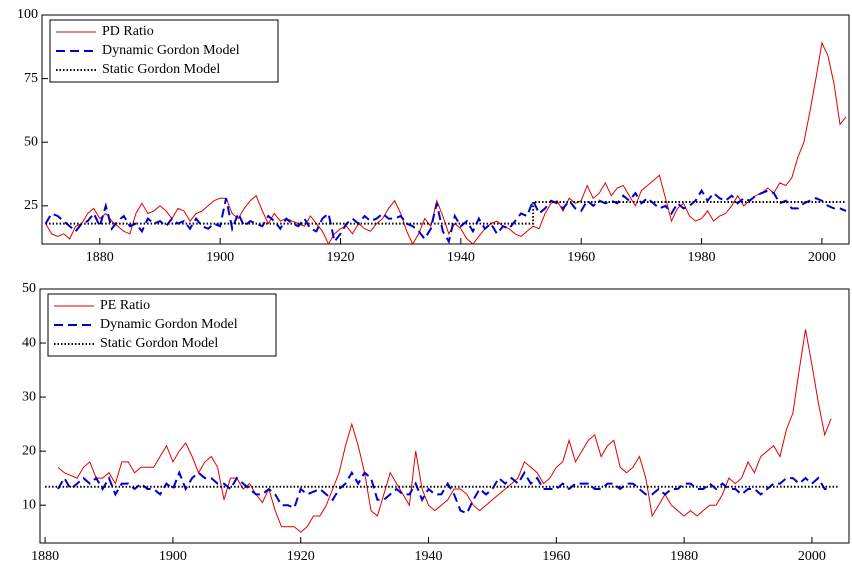  I want to click on y-tick-label: 20, so click(29, 450).